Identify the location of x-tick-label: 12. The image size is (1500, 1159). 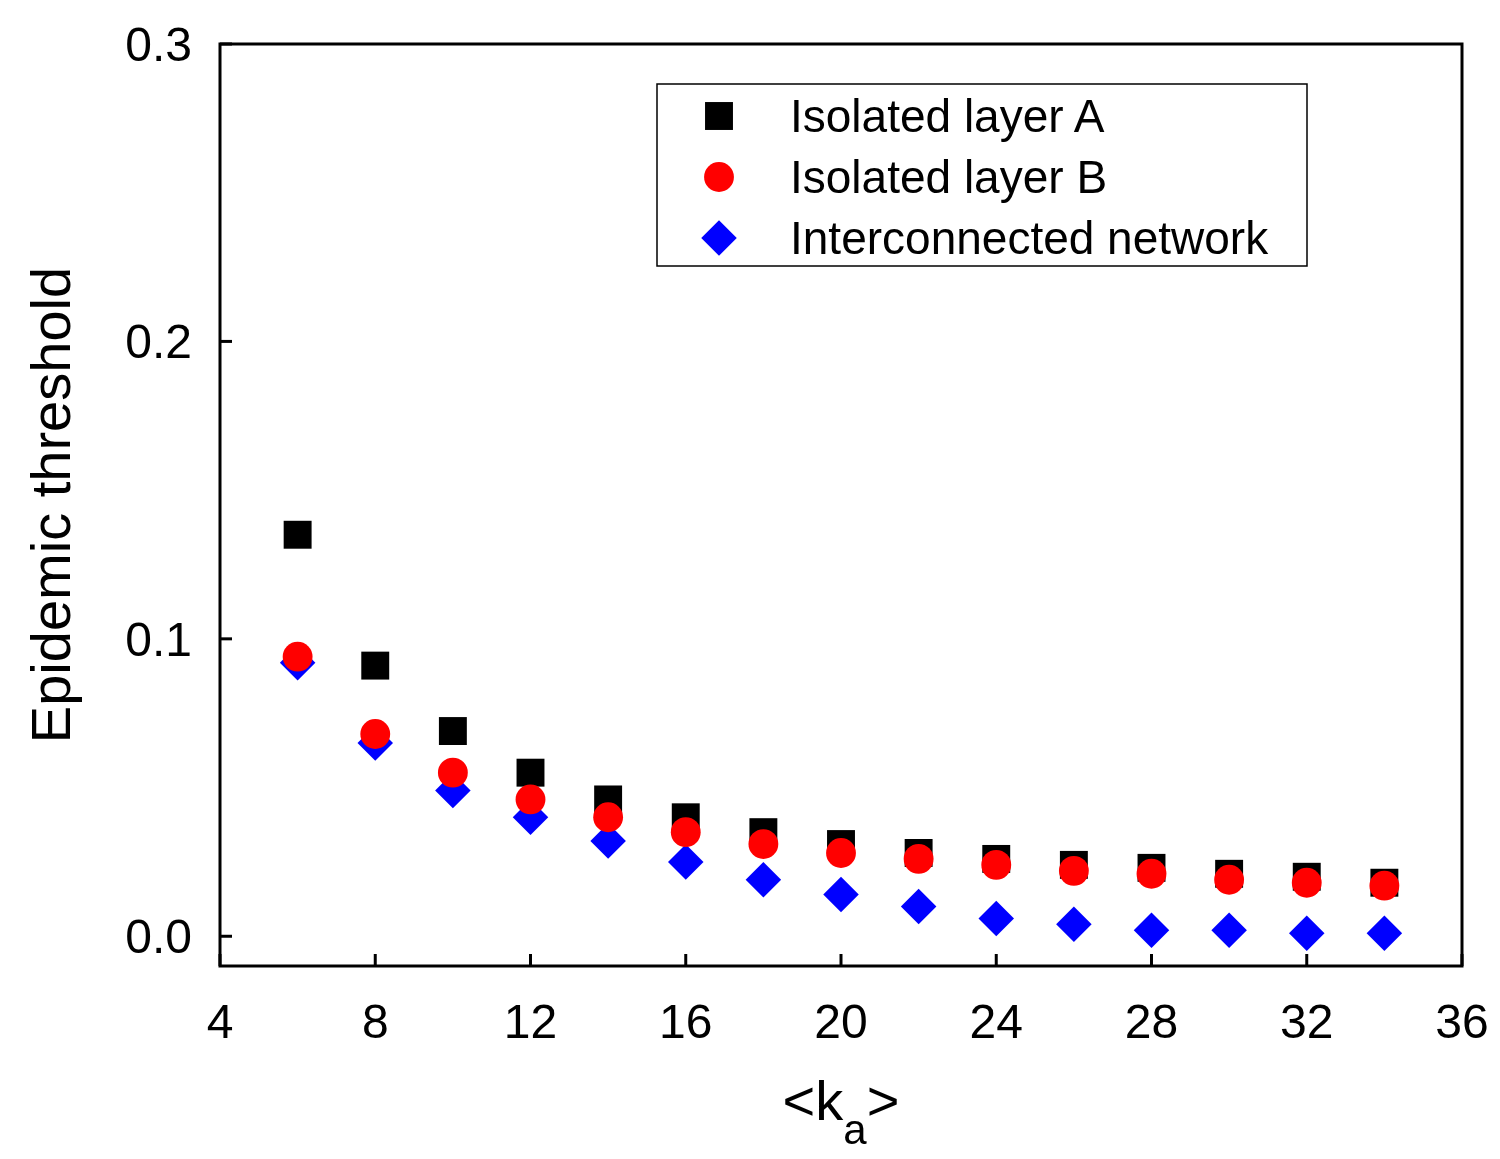
(530, 1021).